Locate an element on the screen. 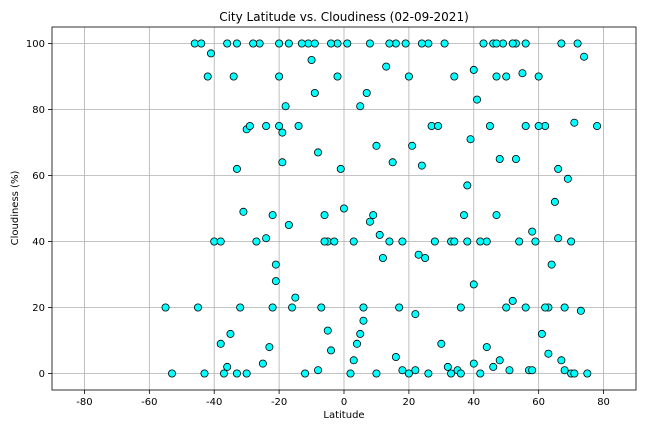  x-tick-label: 0 is located at coordinates (344, 402).